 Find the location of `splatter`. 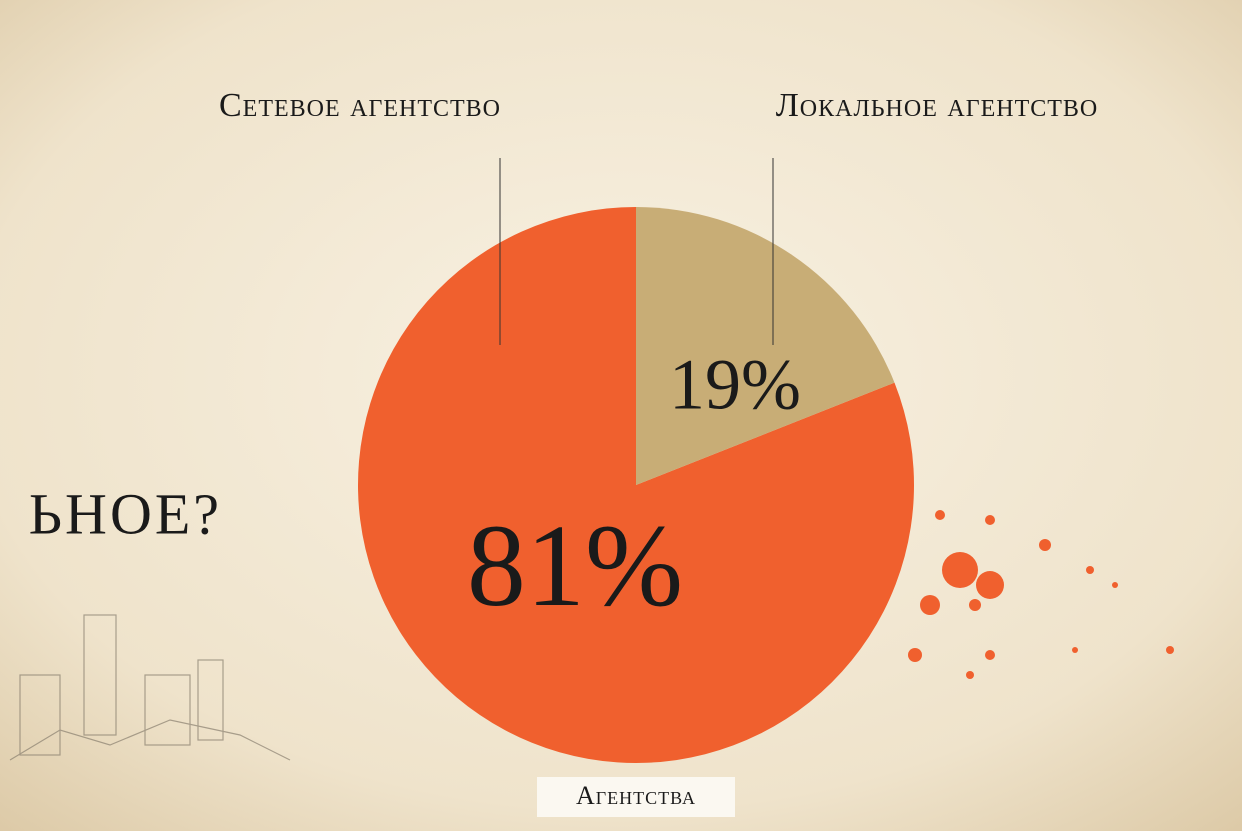

splatter is located at coordinates (1041, 594).